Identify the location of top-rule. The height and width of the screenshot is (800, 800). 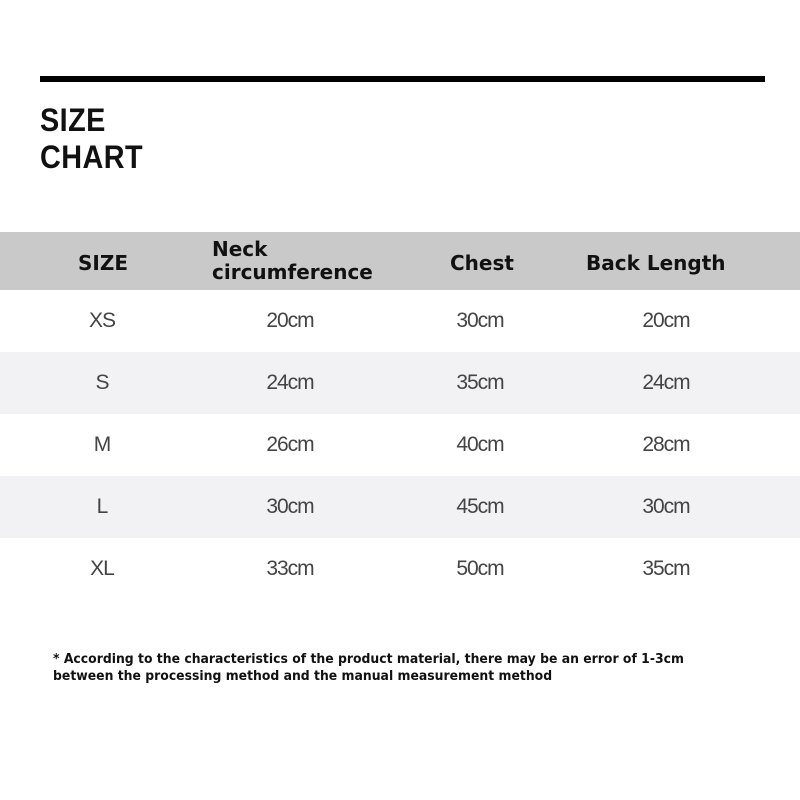
(402, 79).